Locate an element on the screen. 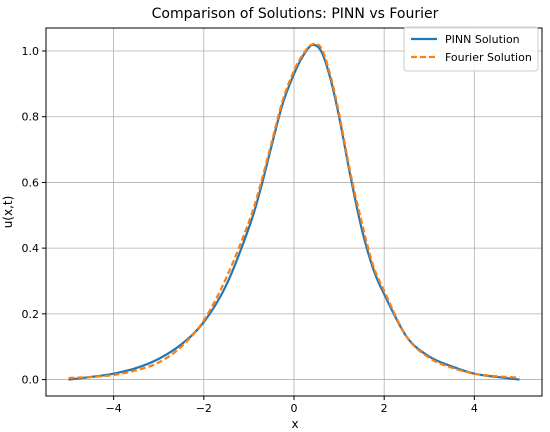 The height and width of the screenshot is (432, 550). x-tick-label: 0 is located at coordinates (294, 408).